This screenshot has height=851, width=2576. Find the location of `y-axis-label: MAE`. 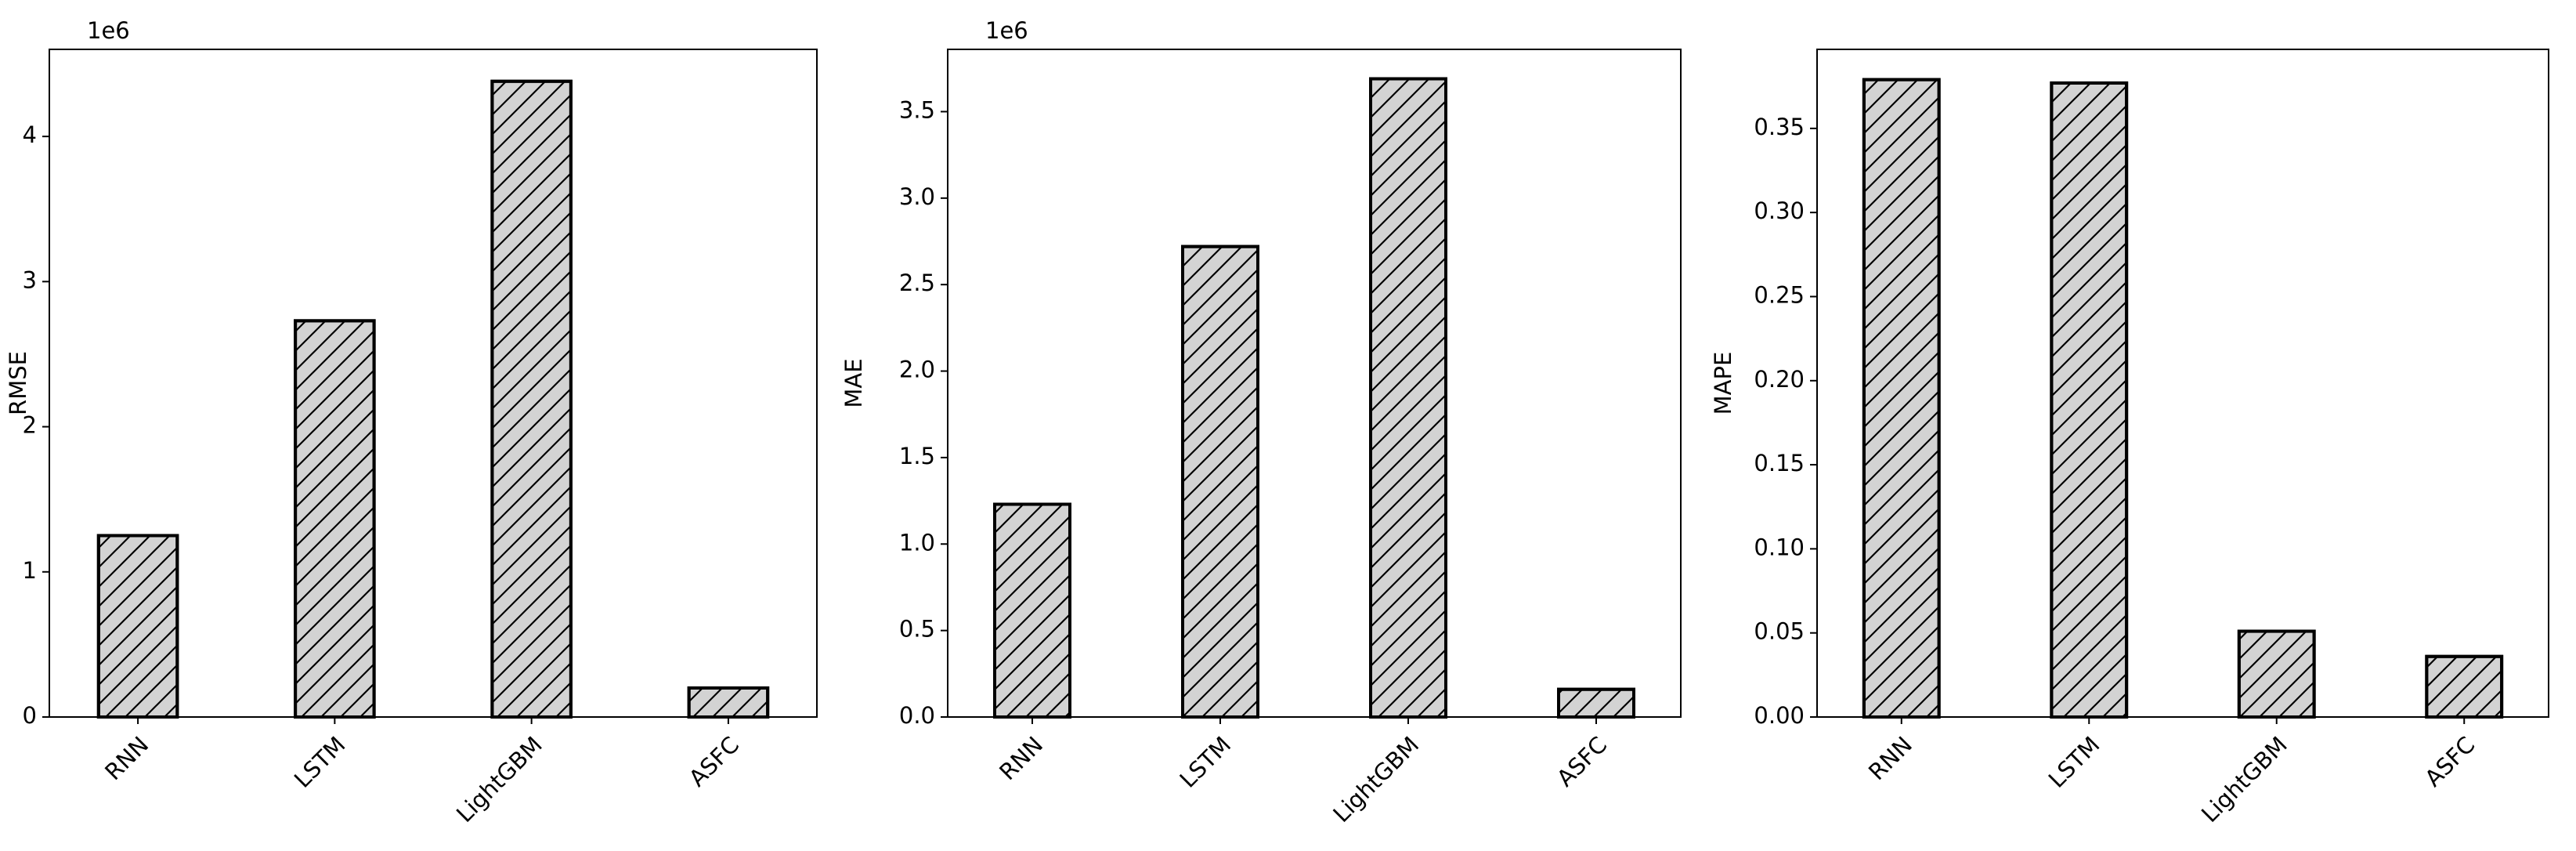

y-axis-label: MAE is located at coordinates (853, 383).